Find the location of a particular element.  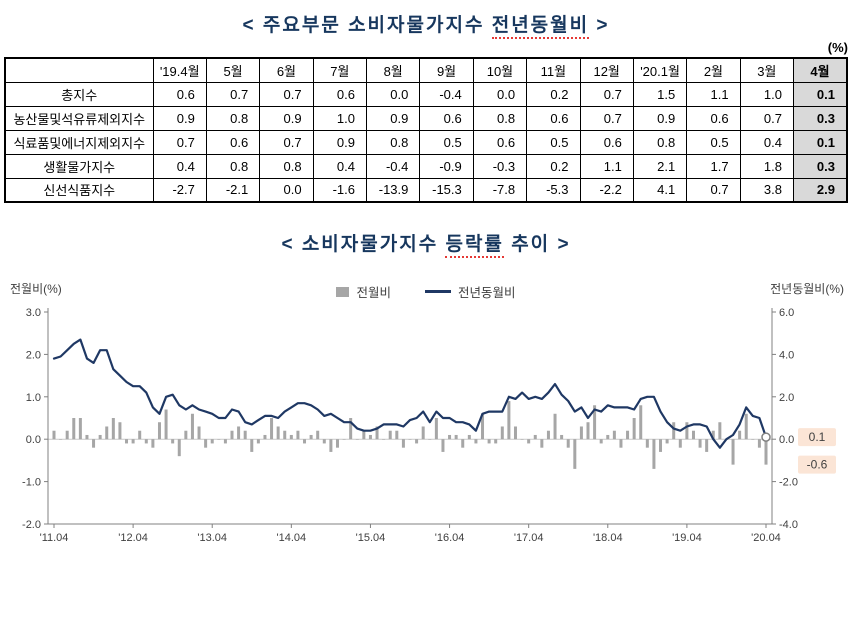

column-header: 10월 is located at coordinates (500, 70).